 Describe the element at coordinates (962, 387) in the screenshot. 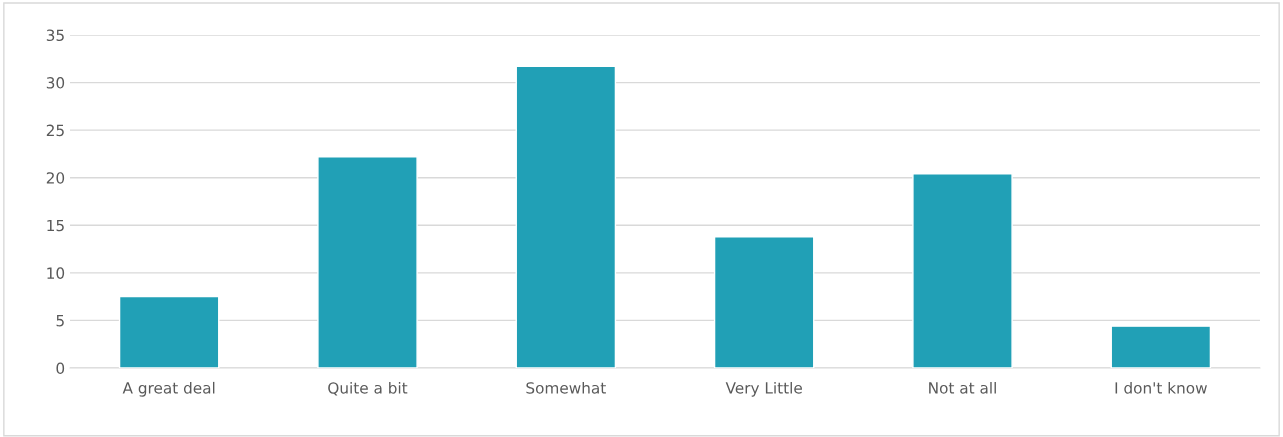

I see `x-tick-label: Not at all` at that location.